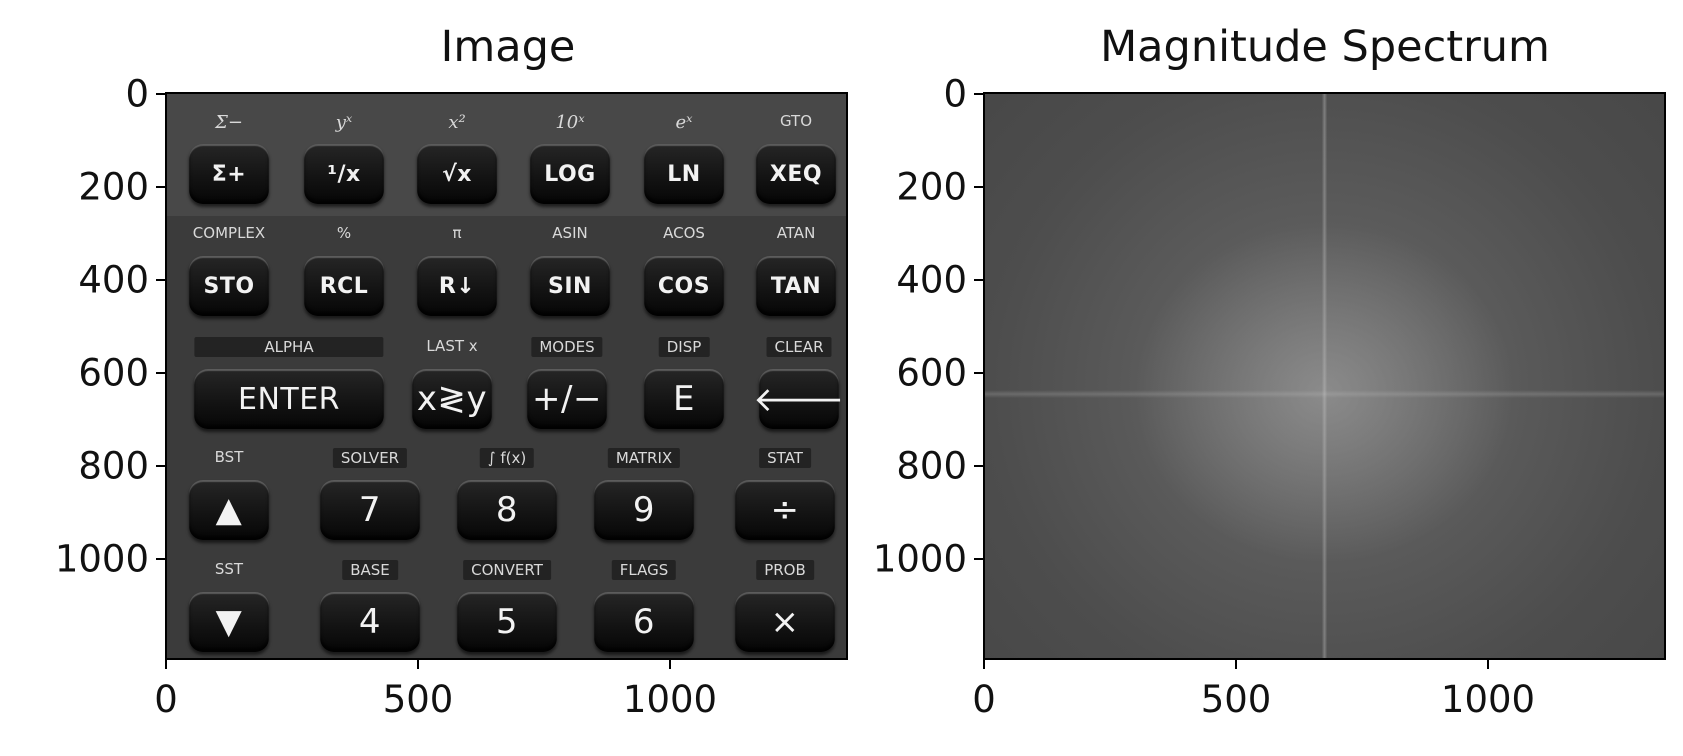 The height and width of the screenshot is (756, 1683). I want to click on calculator-shift-label: π, so click(457, 233).